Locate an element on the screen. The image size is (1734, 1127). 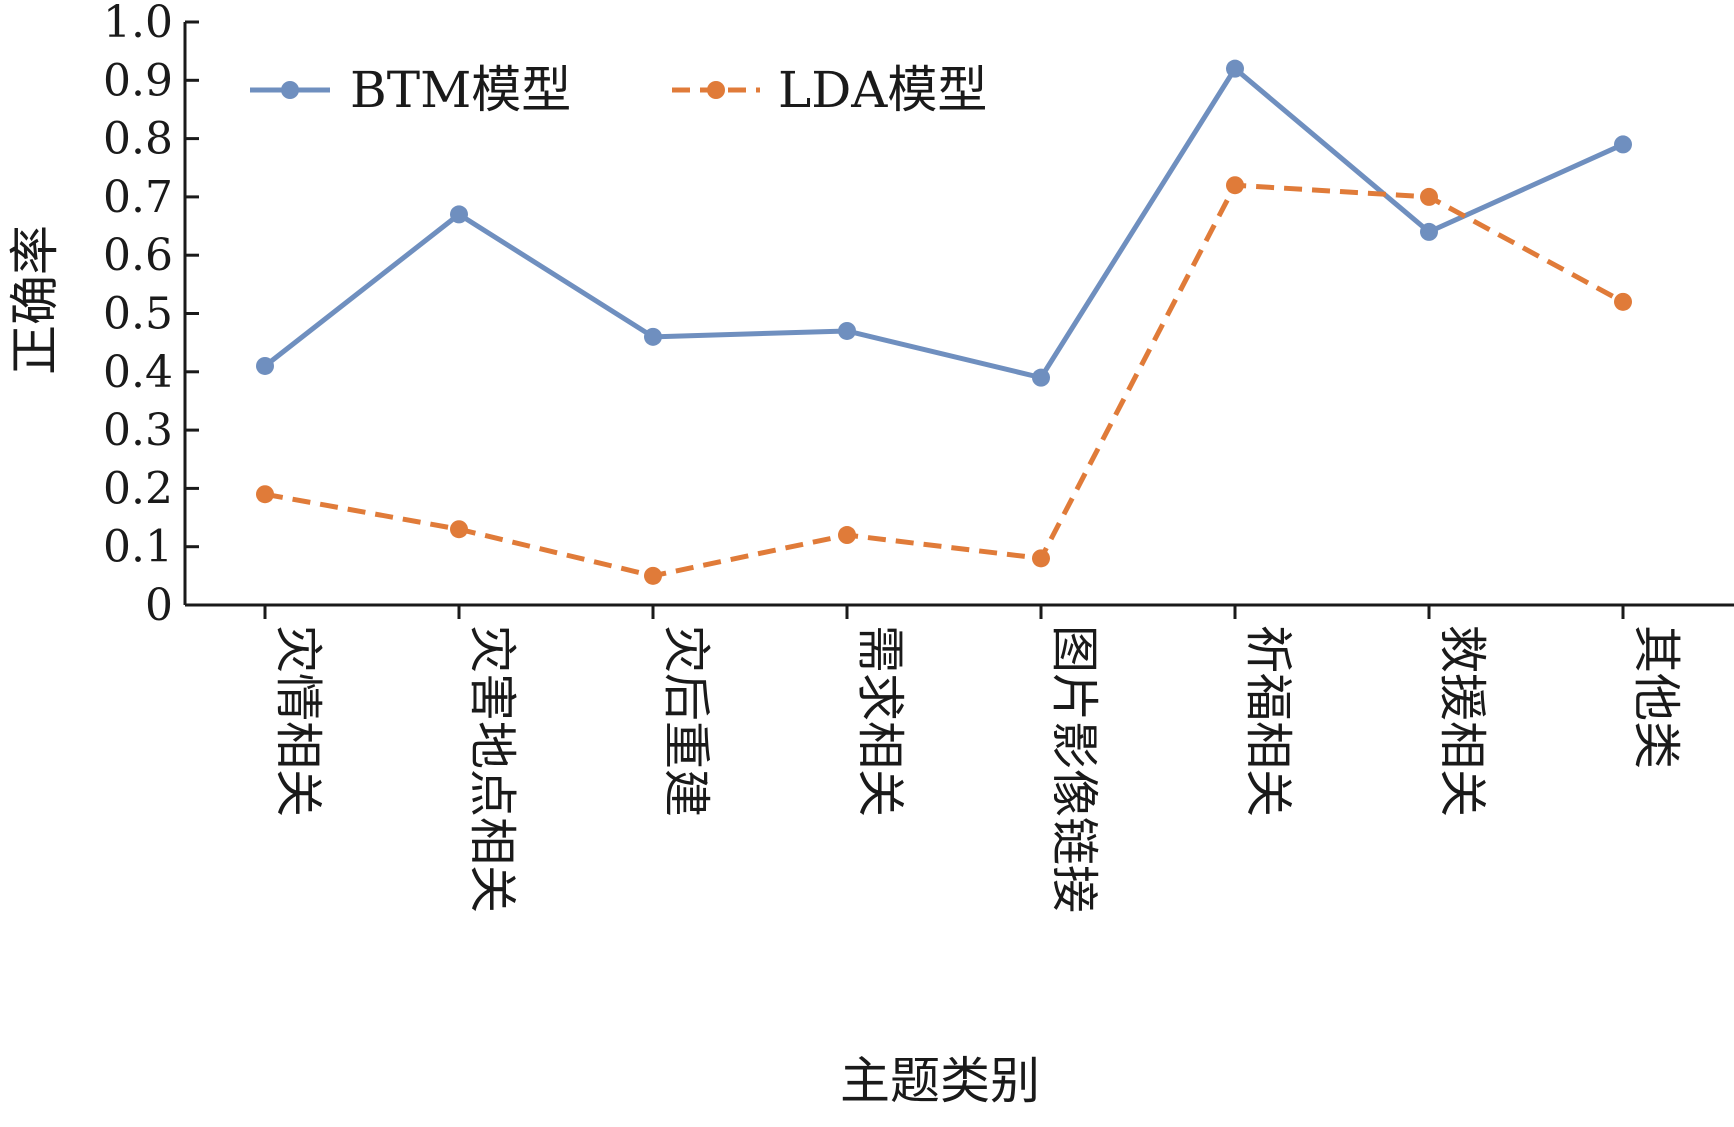
y-tick-label: 0.2 is located at coordinates (138, 488).